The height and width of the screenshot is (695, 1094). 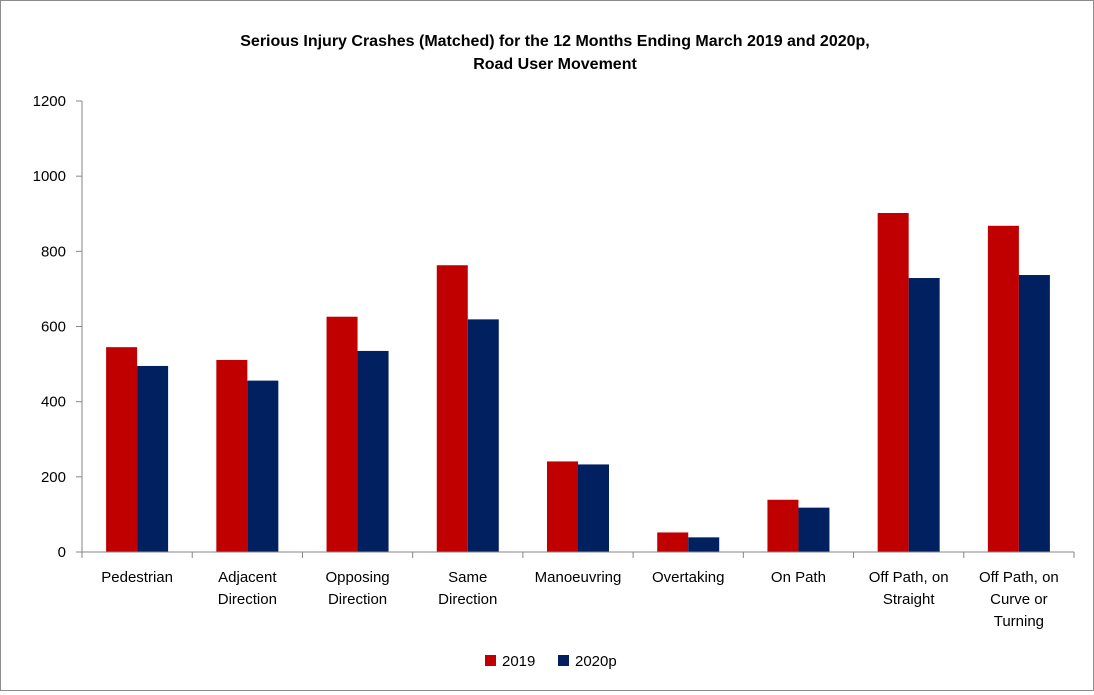 I want to click on y-tick-label: 1000, so click(x=49, y=176).